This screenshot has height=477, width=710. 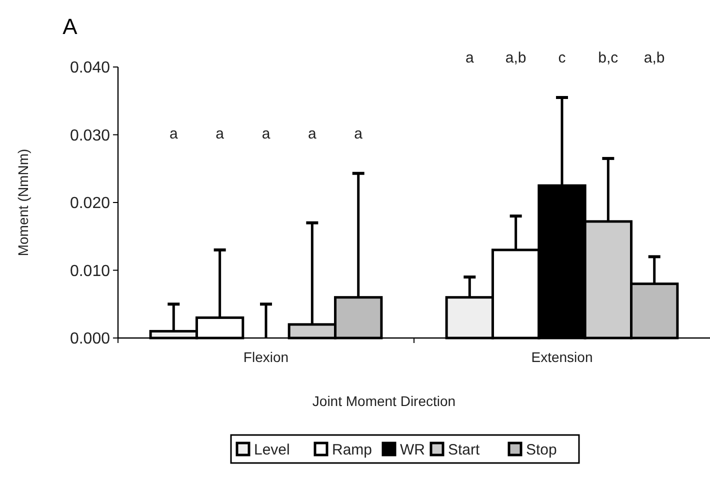 What do you see at coordinates (90, 68) in the screenshot?
I see `y-tick-label: 0.040` at bounding box center [90, 68].